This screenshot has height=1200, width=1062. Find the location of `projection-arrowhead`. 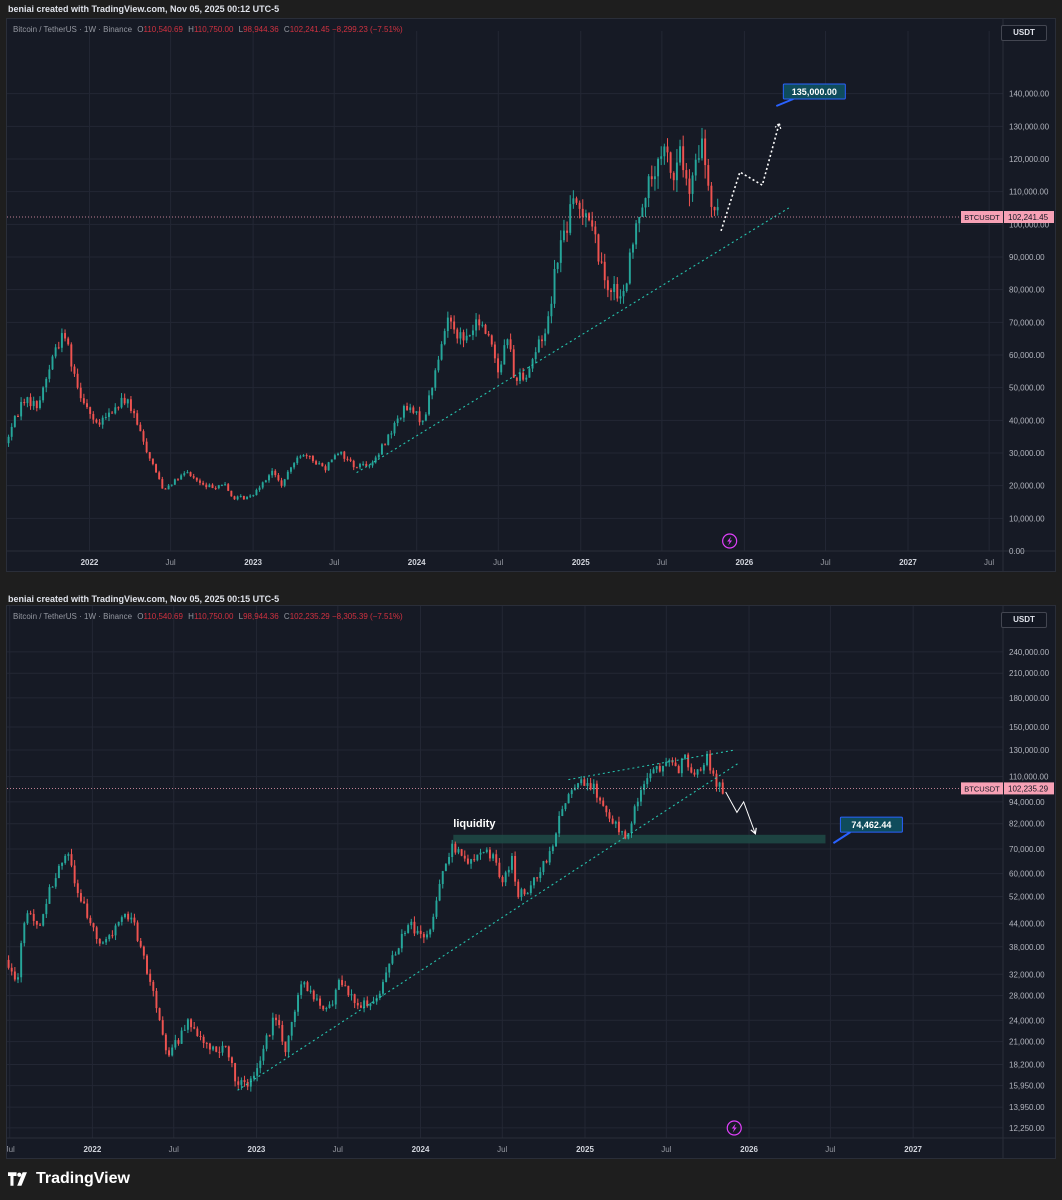

projection-arrowhead is located at coordinates (753, 831).